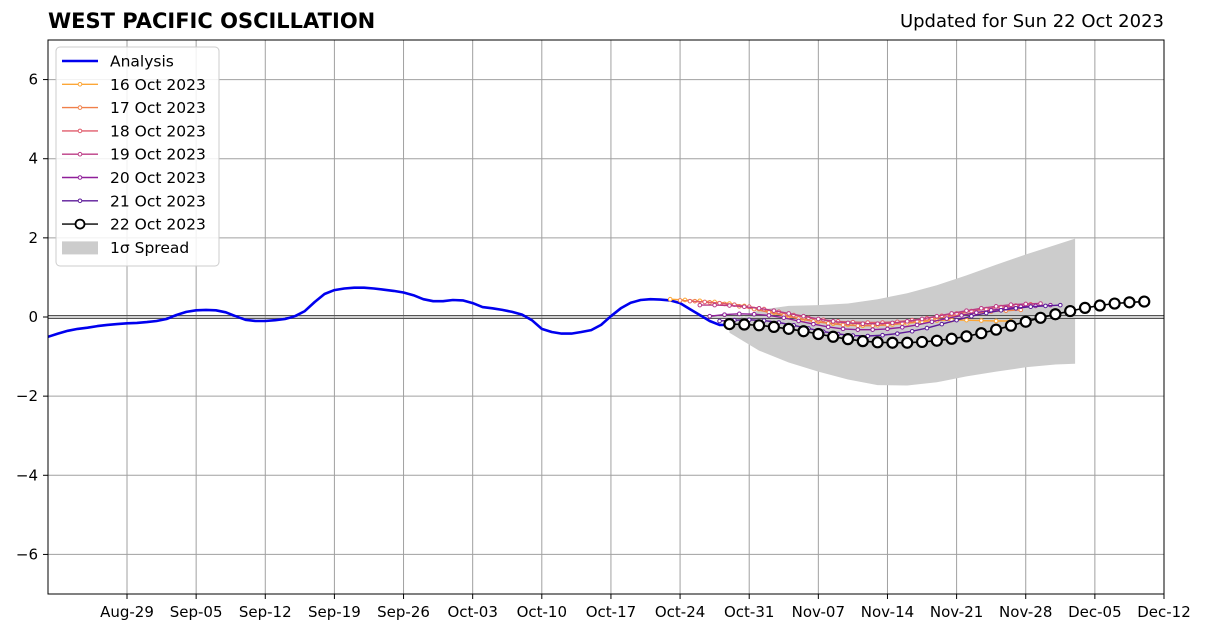 The width and height of the screenshot is (1206, 633). What do you see at coordinates (27, 396) in the screenshot?
I see `y-tick-label: −2` at bounding box center [27, 396].